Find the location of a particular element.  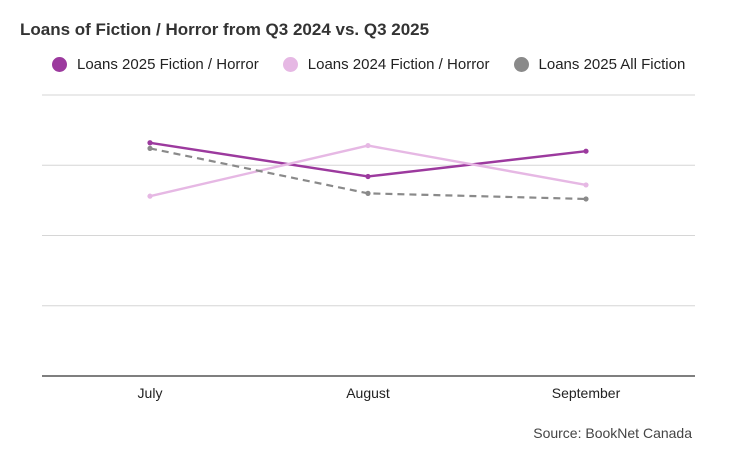

x-tick-label: July is located at coordinates (150, 393).